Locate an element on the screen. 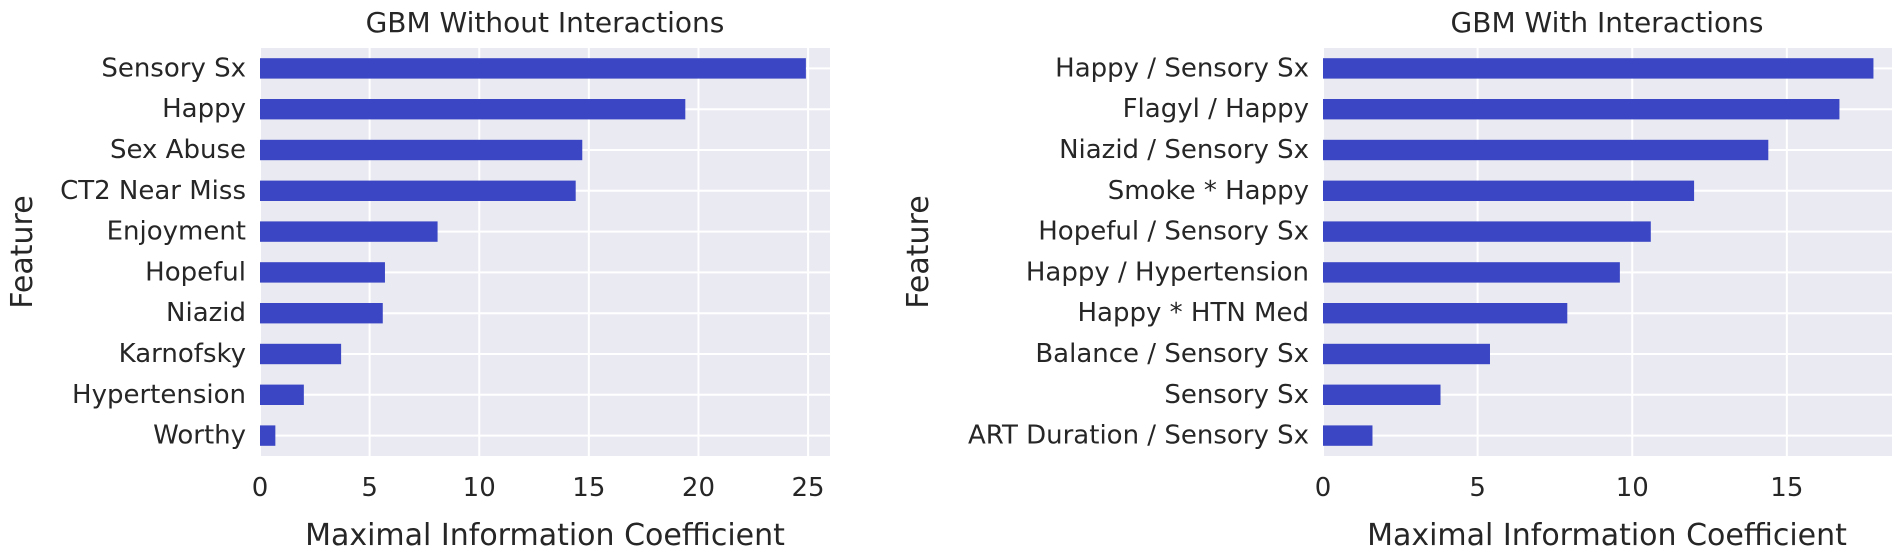 The height and width of the screenshot is (554, 1902). y-tick-label: Worthy is located at coordinates (199, 436).